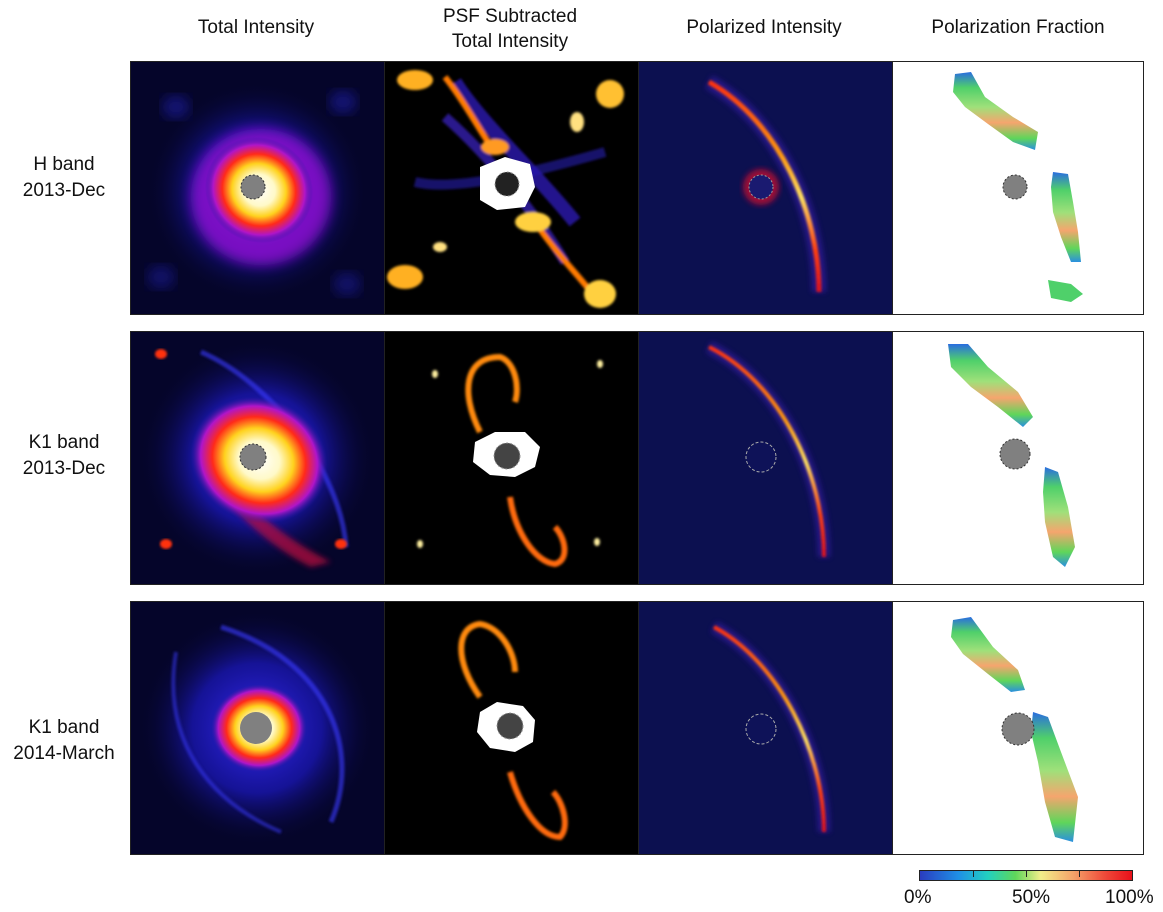 The width and height of the screenshot is (1163, 912). What do you see at coordinates (64, 753) in the screenshot?
I see `row-label-date: 2014-March` at bounding box center [64, 753].